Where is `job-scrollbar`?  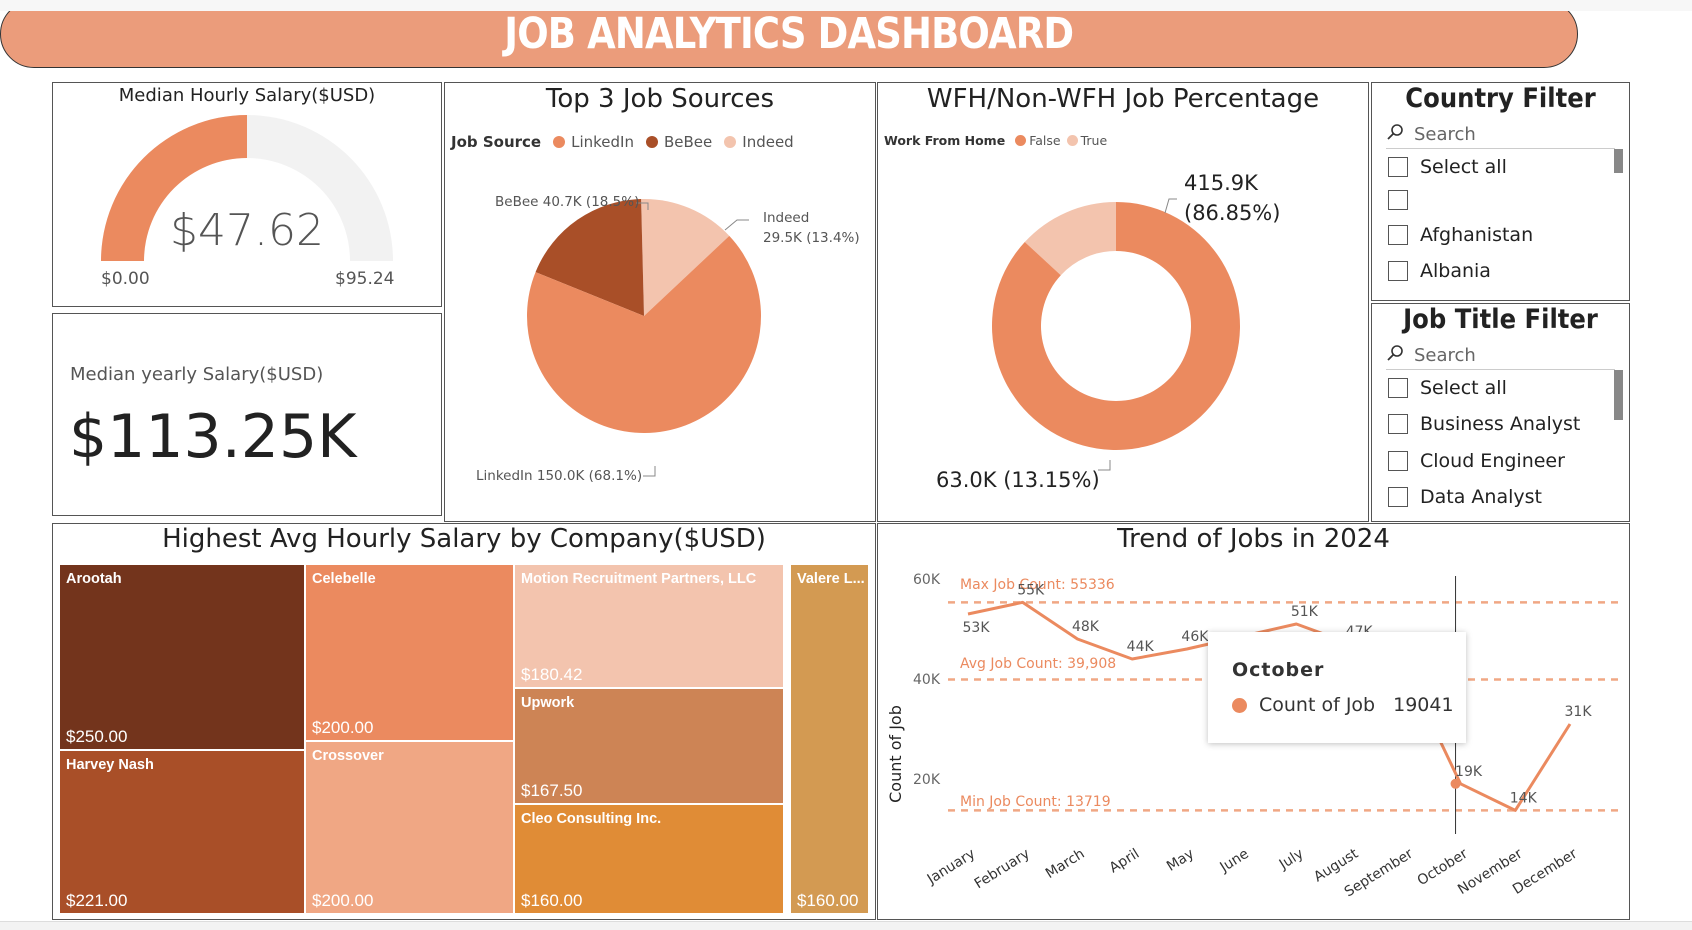 job-scrollbar is located at coordinates (1618, 395).